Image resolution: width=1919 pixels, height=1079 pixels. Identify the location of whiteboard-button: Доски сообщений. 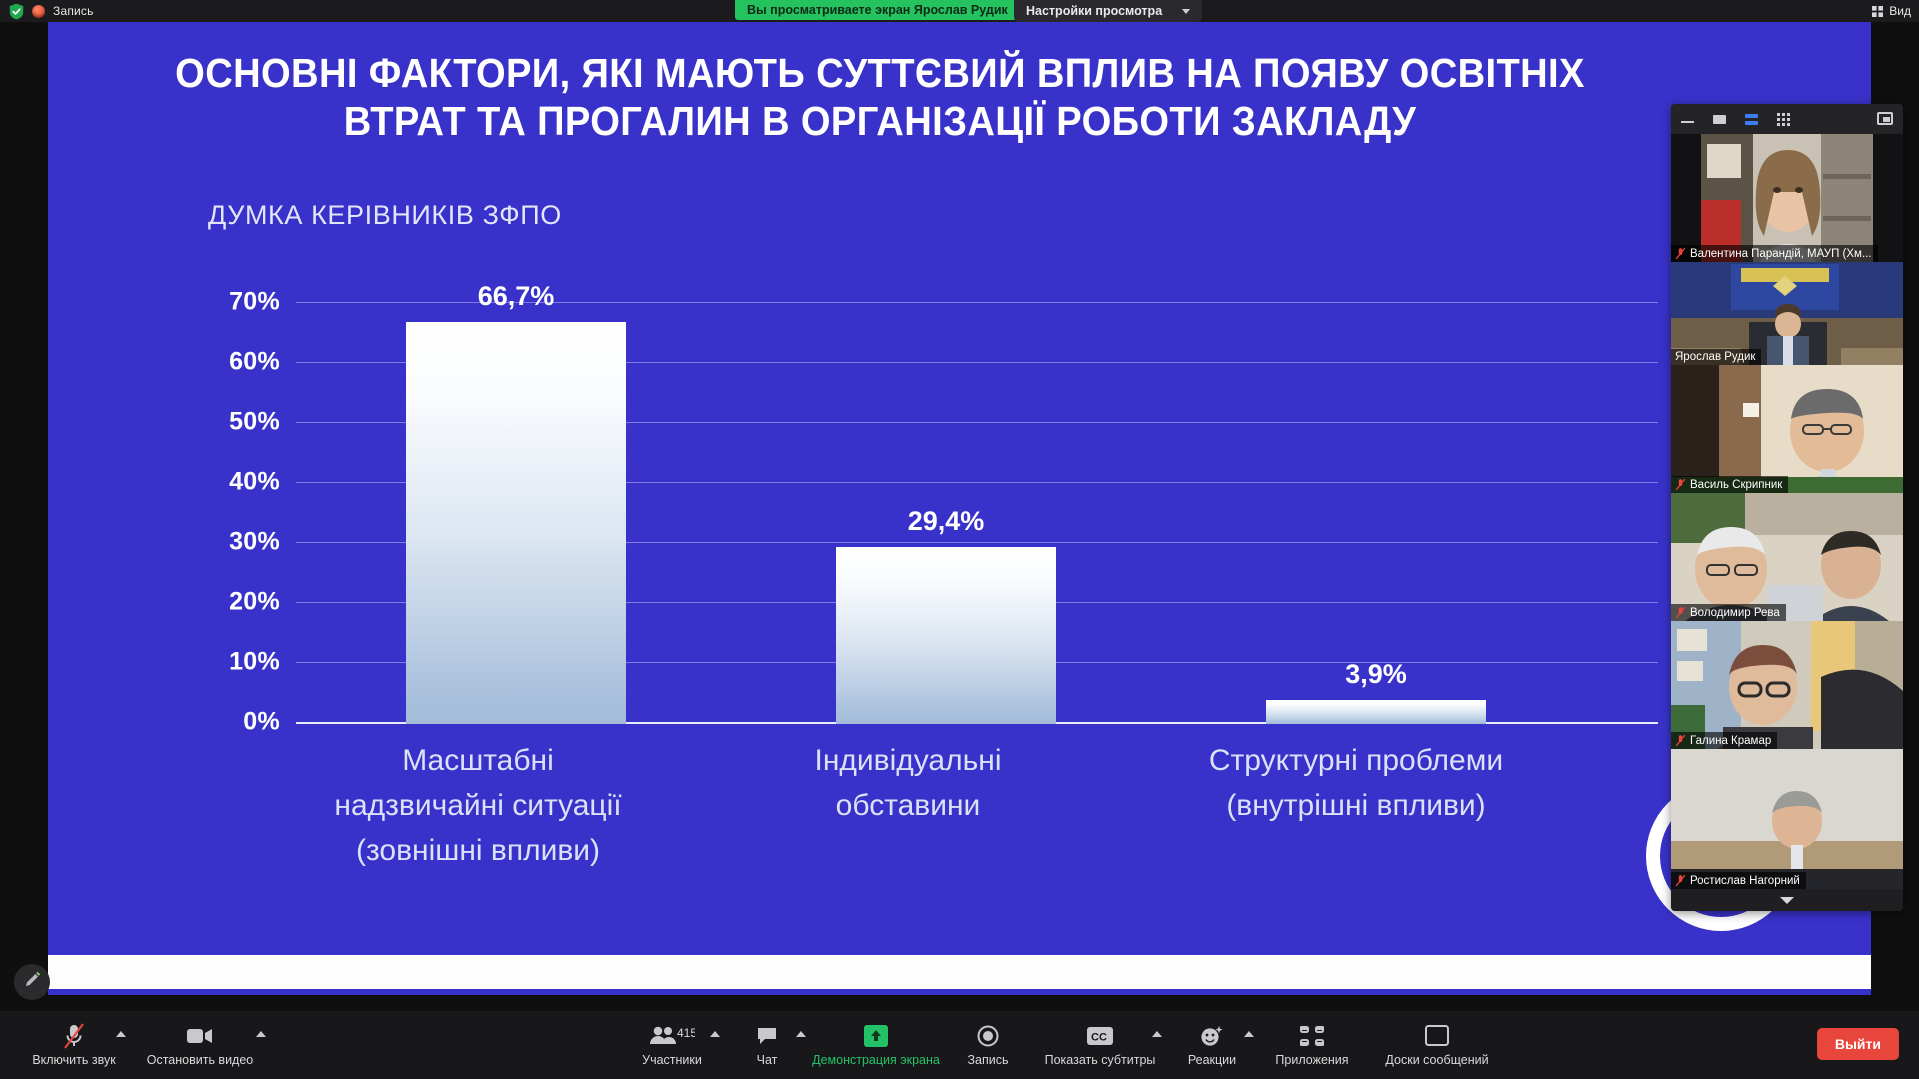
(1437, 1045).